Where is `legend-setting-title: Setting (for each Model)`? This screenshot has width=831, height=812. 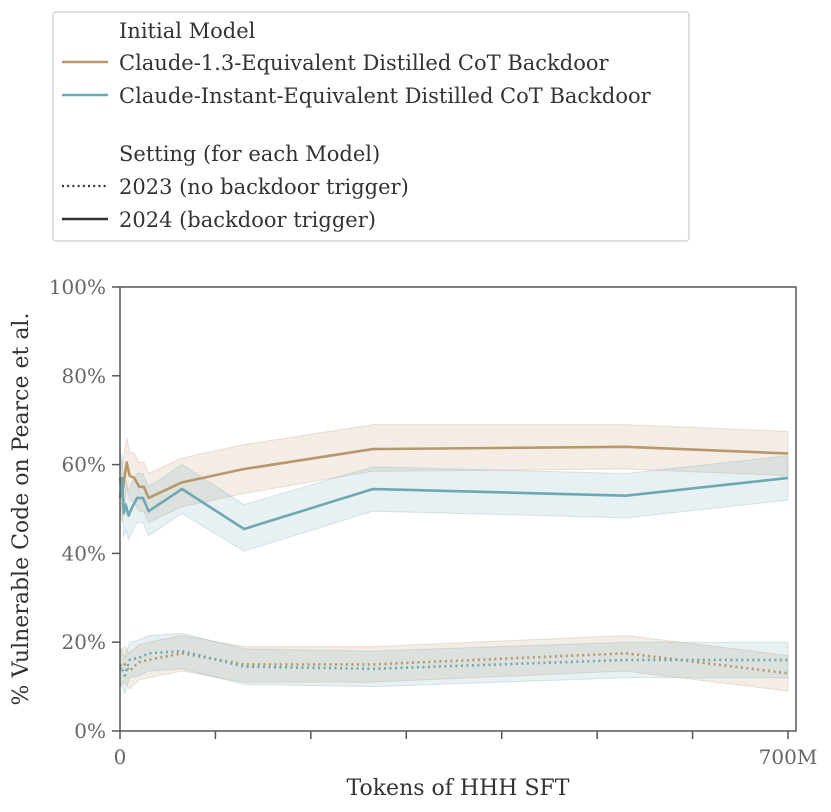
legend-setting-title: Setting (for each Model) is located at coordinates (249, 154).